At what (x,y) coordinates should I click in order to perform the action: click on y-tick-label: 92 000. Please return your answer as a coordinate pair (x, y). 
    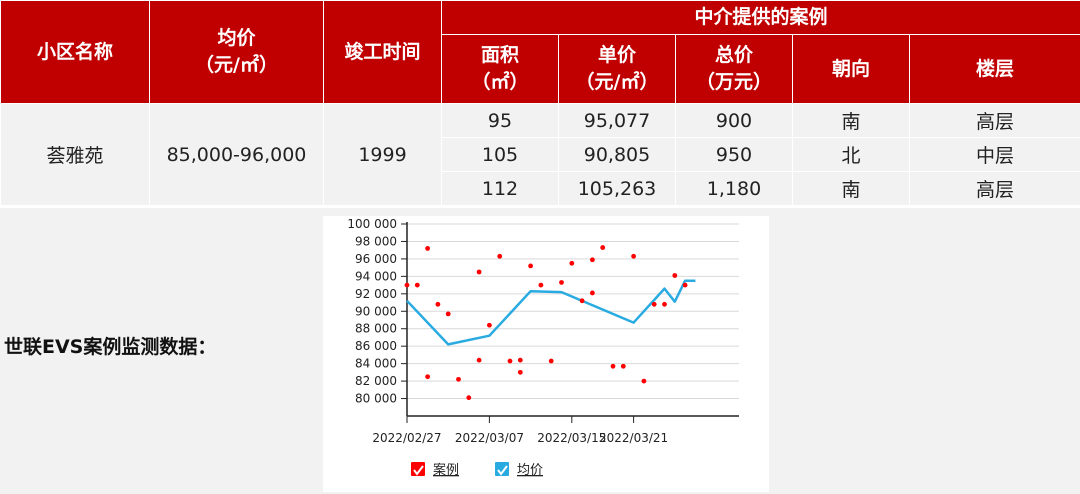
    Looking at the image, I should click on (376, 294).